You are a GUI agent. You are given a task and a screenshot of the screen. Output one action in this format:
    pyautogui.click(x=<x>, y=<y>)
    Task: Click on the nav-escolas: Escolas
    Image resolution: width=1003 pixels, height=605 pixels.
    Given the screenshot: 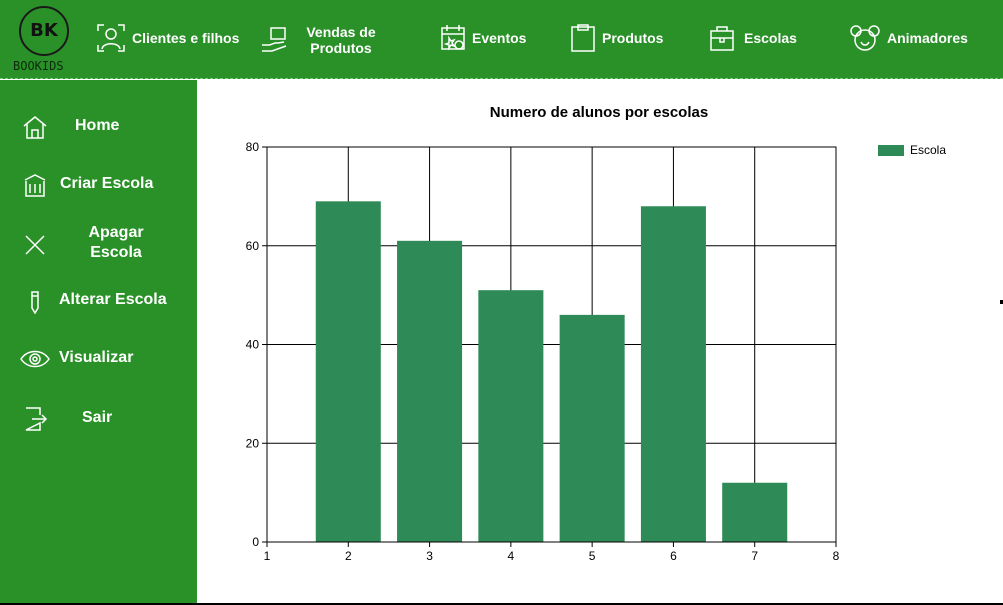 What is the action you would take?
    pyautogui.click(x=752, y=38)
    